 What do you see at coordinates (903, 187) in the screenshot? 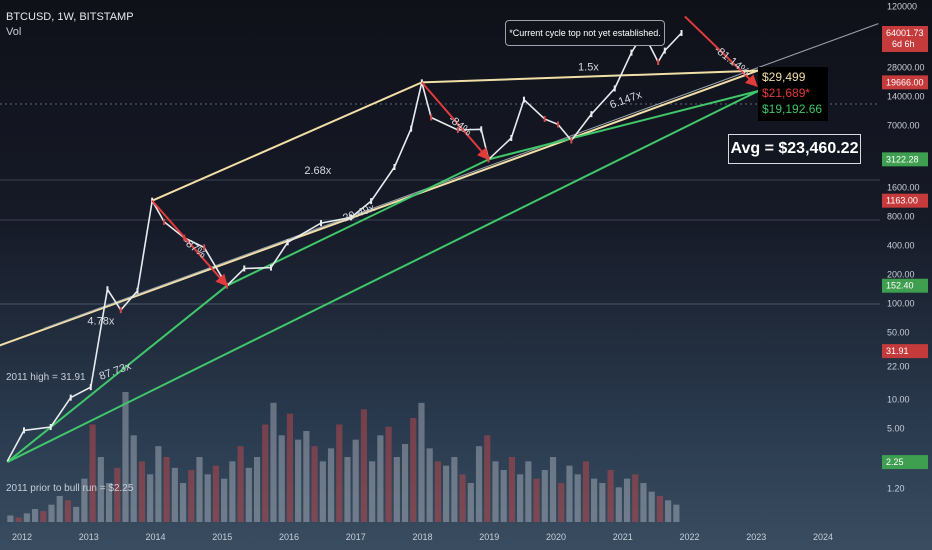
I see `y-tick-label: 1600.00` at bounding box center [903, 187].